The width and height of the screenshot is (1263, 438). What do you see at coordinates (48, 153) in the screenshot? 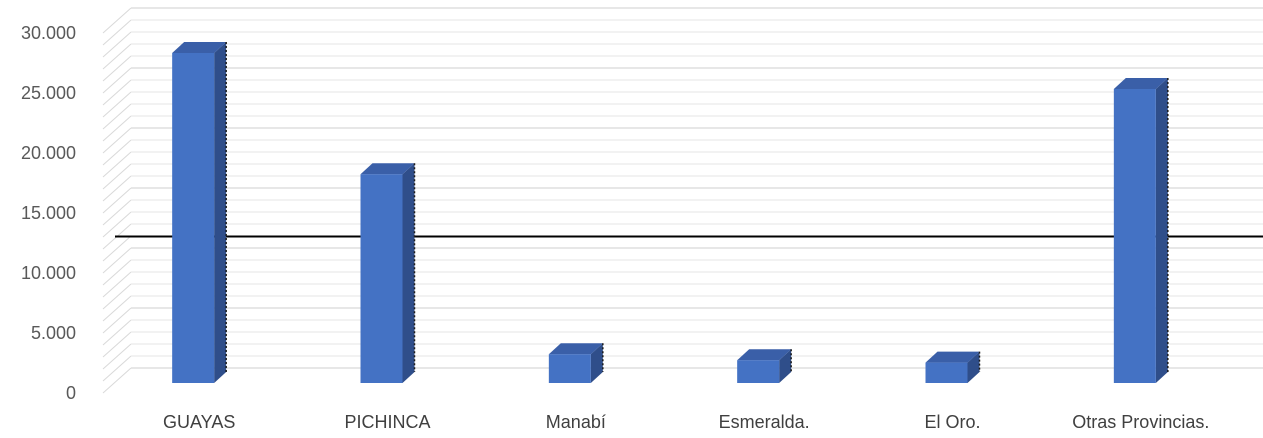
I see `y-tick-label: 20.000` at bounding box center [48, 153].